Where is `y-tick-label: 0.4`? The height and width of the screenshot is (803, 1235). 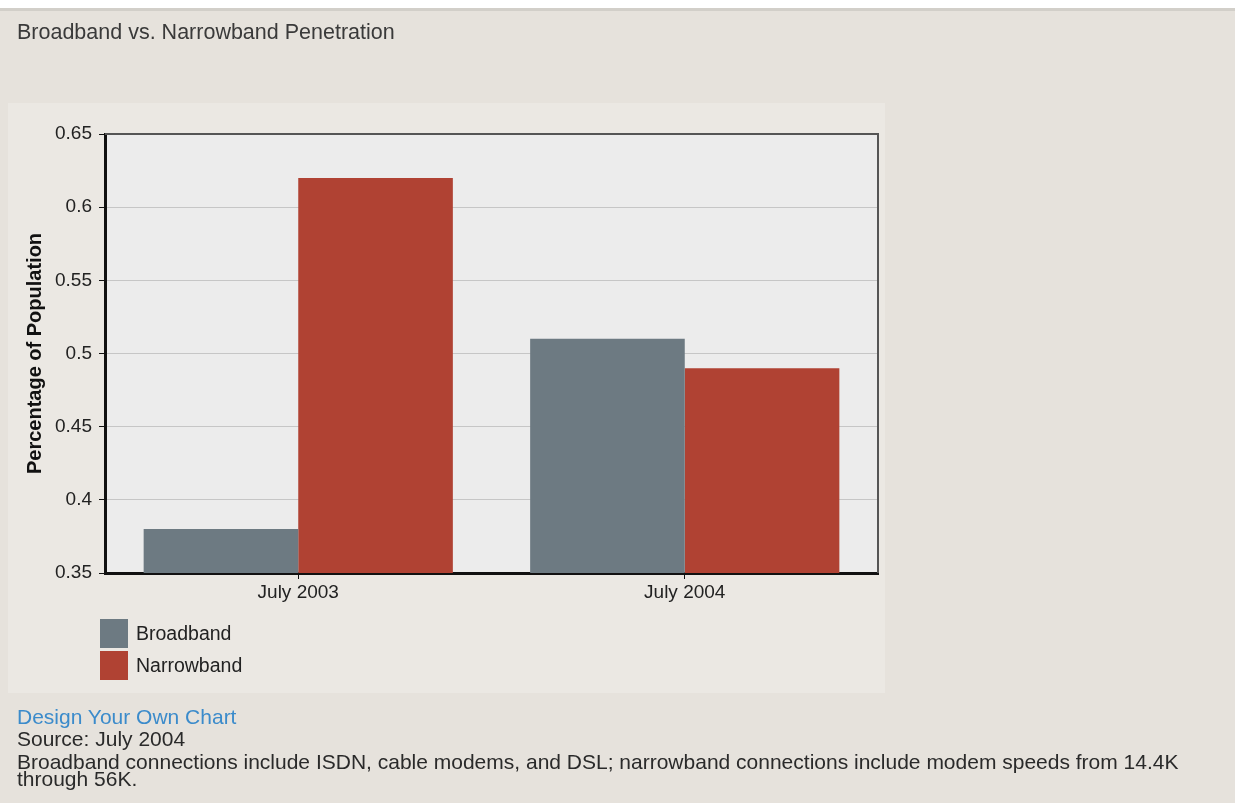
y-tick-label: 0.4 is located at coordinates (79, 499).